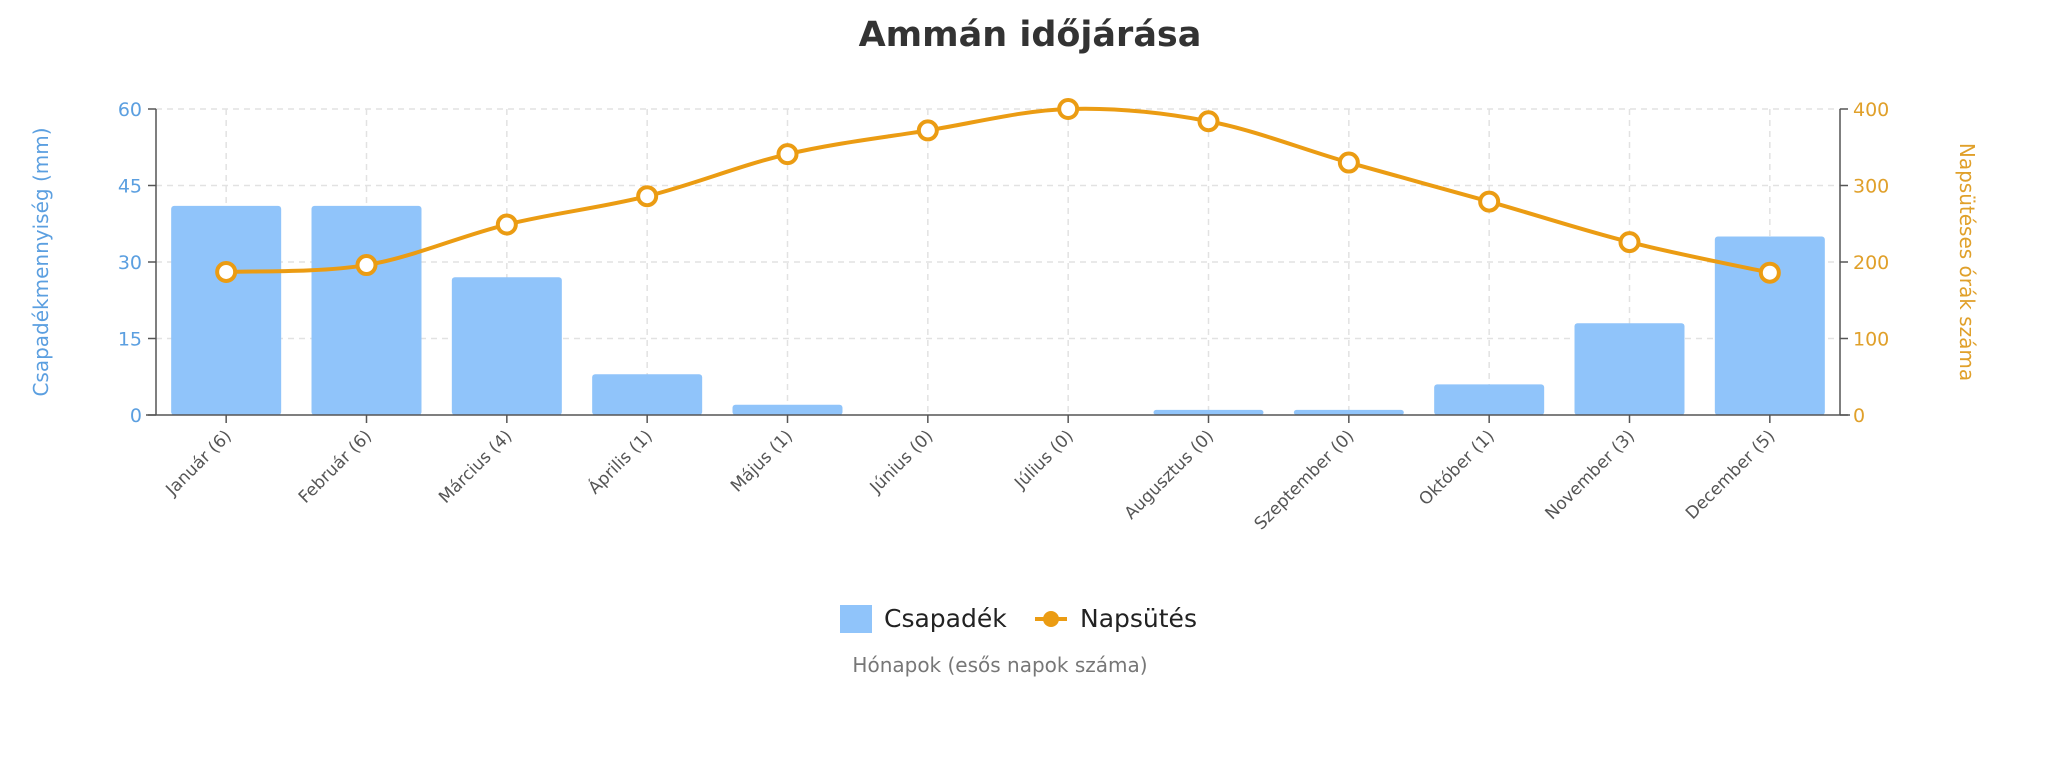 The image size is (2048, 758). I want to click on x-tick-label: Július (0), so click(1043, 459).